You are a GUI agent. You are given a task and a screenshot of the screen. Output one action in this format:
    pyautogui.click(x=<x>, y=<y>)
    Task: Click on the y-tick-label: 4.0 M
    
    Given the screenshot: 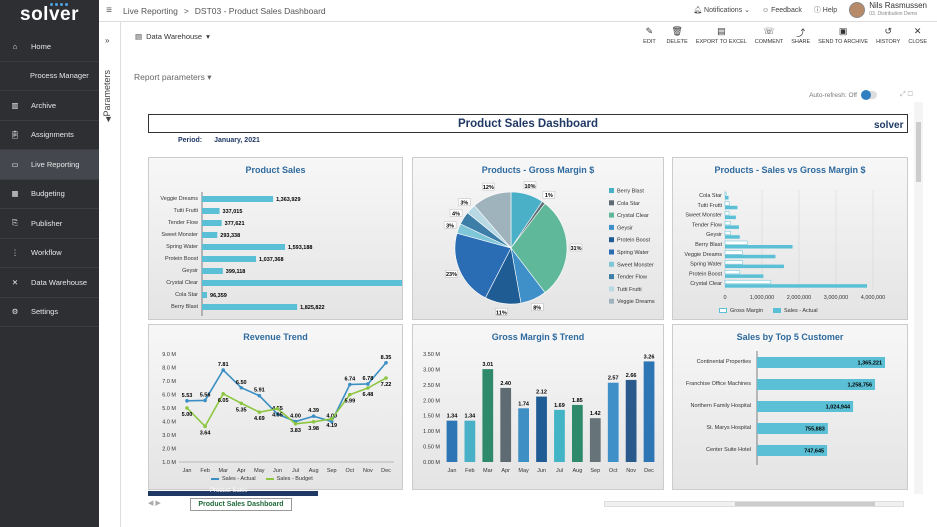 What is the action you would take?
    pyautogui.click(x=169, y=423)
    